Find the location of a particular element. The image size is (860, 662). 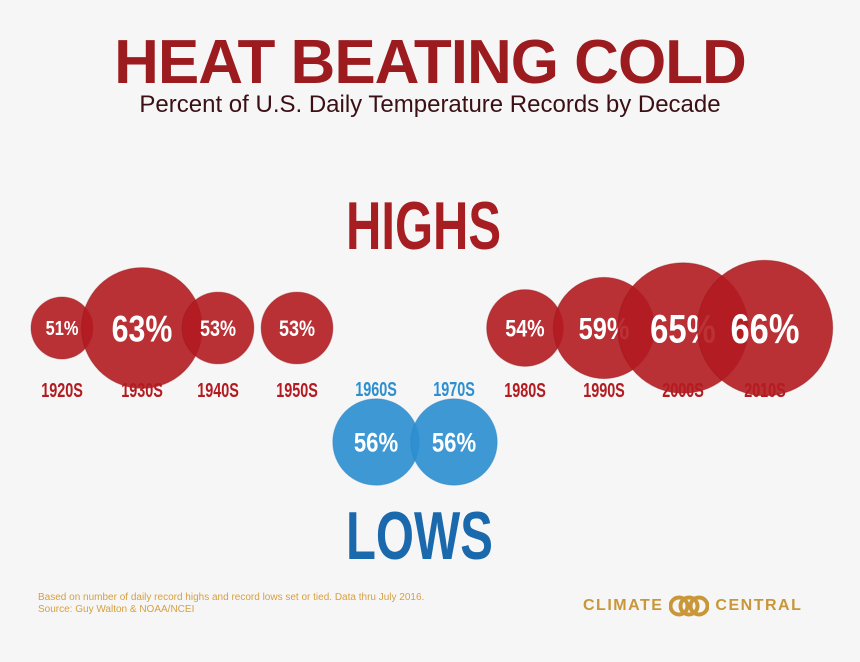

brand-word-central: CENTRAL is located at coordinates (759, 605).